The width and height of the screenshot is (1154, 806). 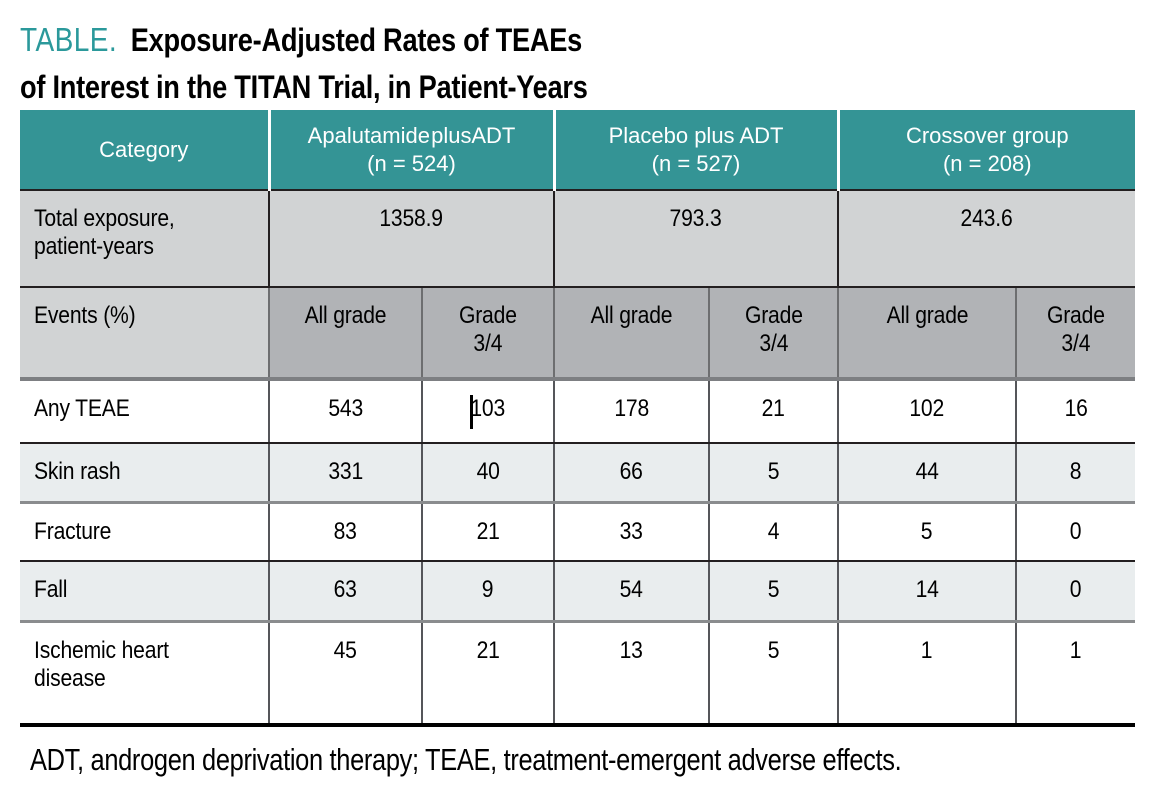 What do you see at coordinates (1076, 411) in the screenshot?
I see `value-cell: 16` at bounding box center [1076, 411].